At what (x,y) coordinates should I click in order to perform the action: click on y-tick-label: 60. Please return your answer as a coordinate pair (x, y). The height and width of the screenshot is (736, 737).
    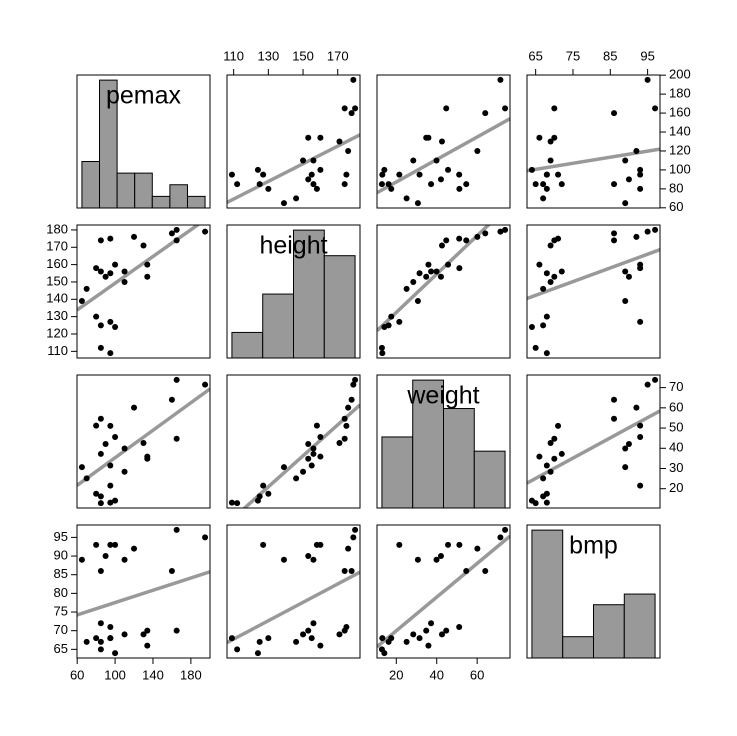
    Looking at the image, I should click on (676, 206).